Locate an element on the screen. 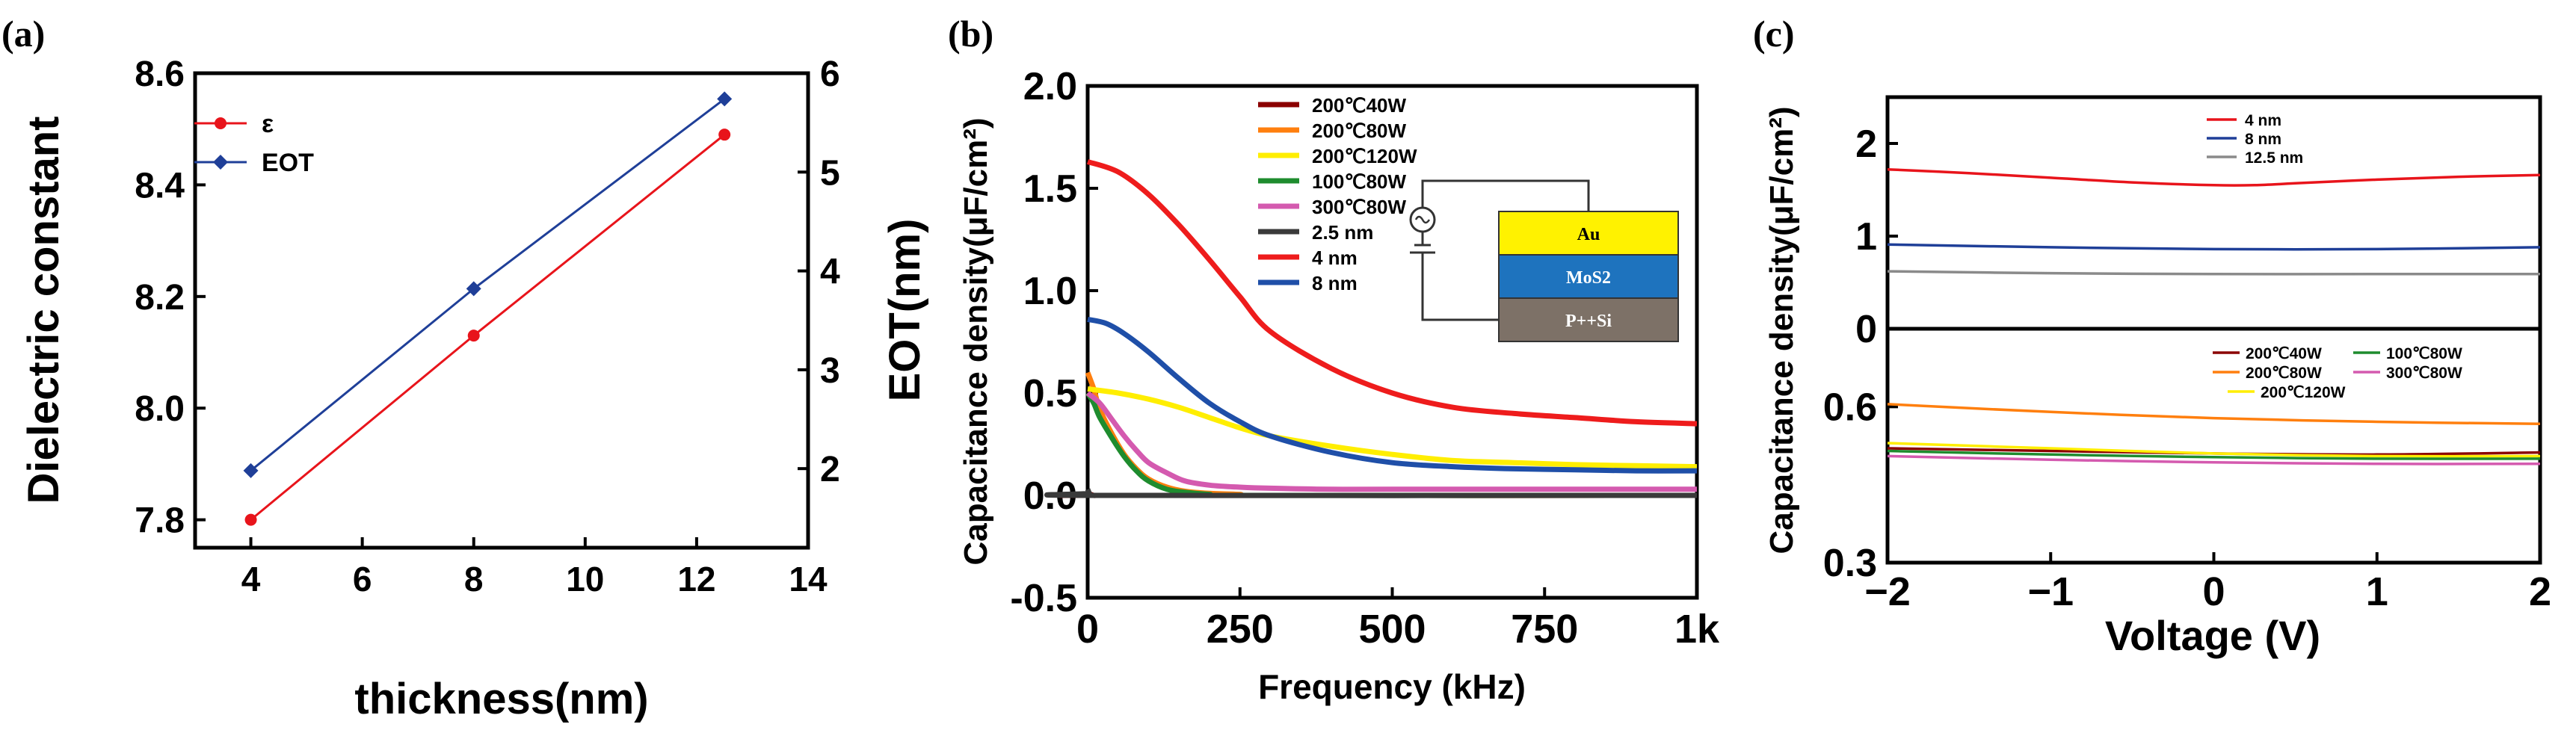 This screenshot has width=2576, height=733. panel-b-xlabel: Frequency (kHz) is located at coordinates (1392, 686).